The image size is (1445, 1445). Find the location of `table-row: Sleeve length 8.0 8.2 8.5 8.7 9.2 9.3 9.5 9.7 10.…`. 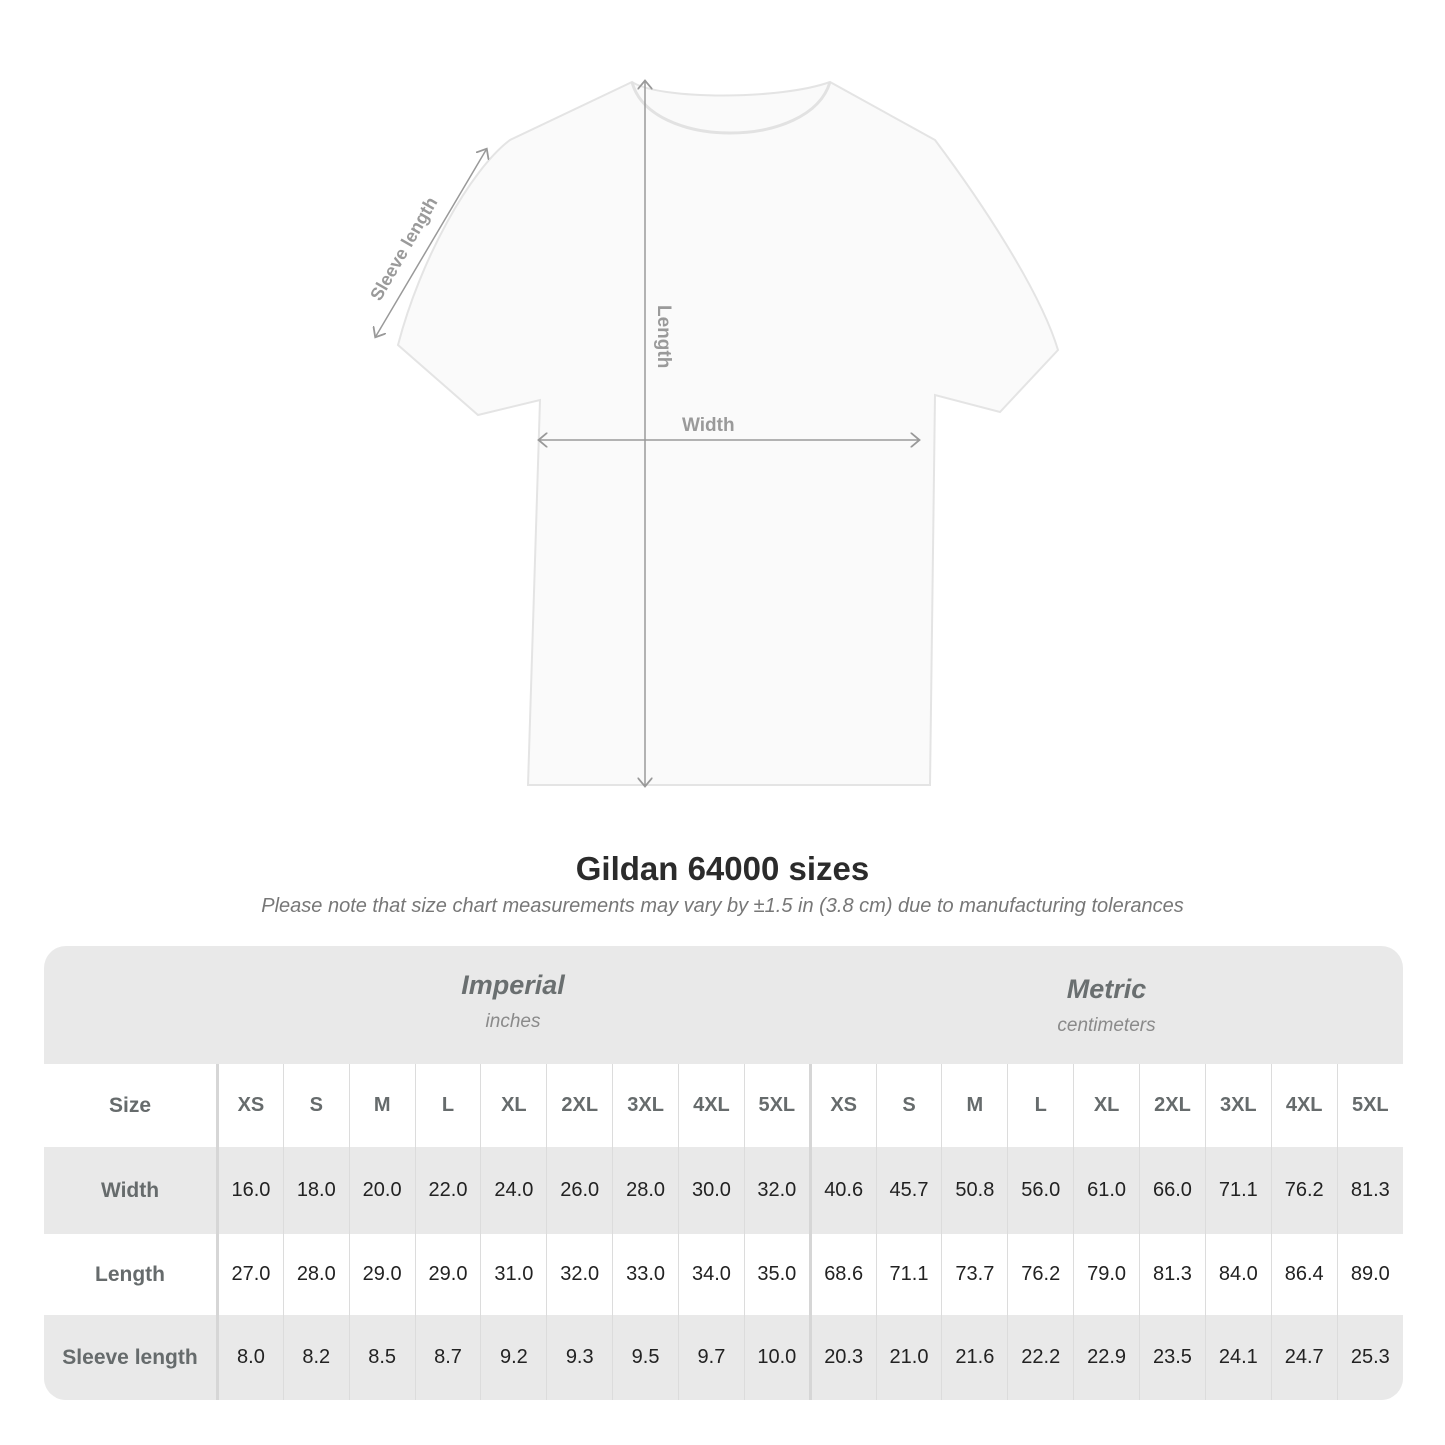

table-row: Sleeve length 8.0 8.2 8.5 8.7 9.2 9.3 9.5 9.7 10.… is located at coordinates (723, 1357).